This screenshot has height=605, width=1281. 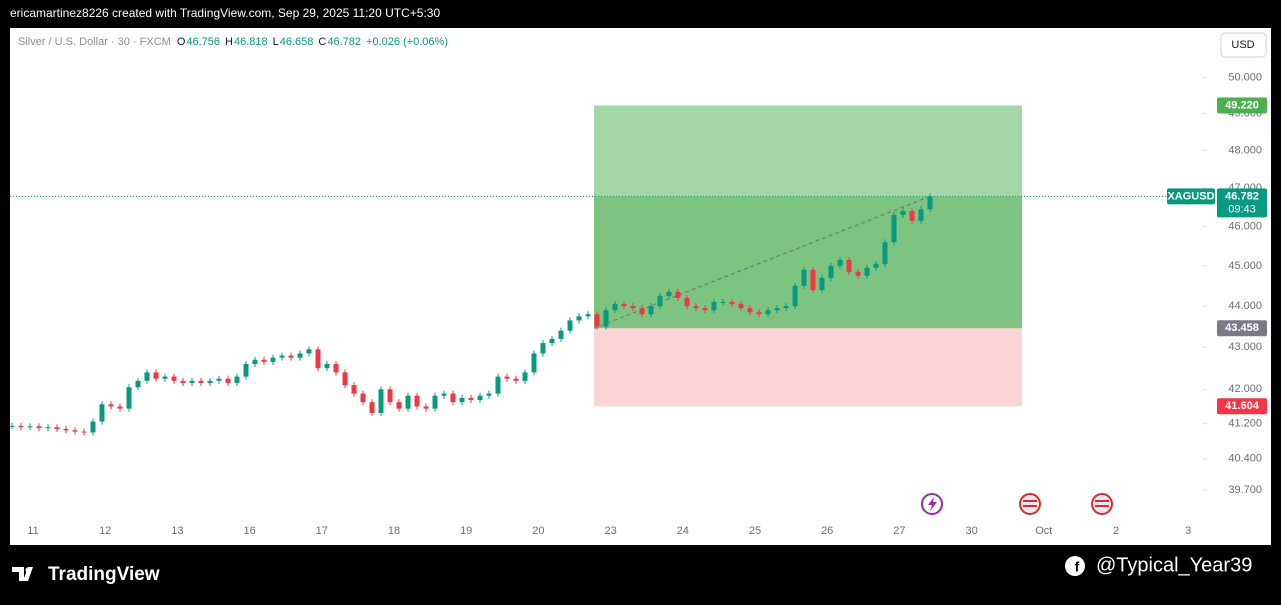 What do you see at coordinates (538, 531) in the screenshot?
I see `x-tick-label: 20` at bounding box center [538, 531].